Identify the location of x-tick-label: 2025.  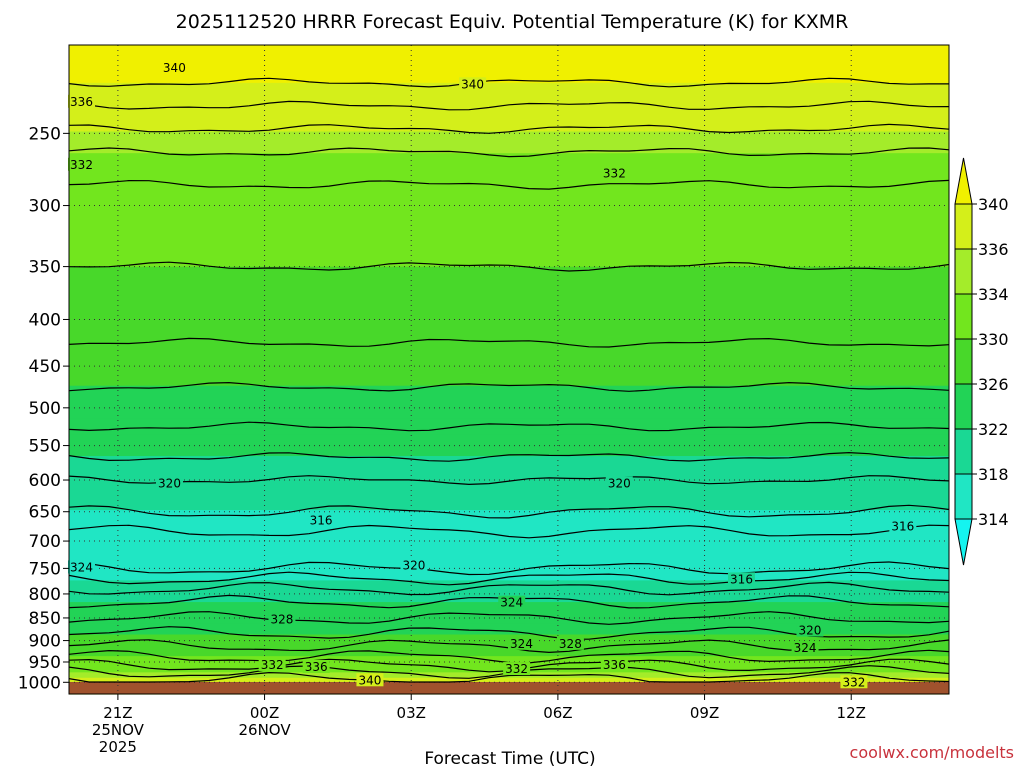
(118, 747).